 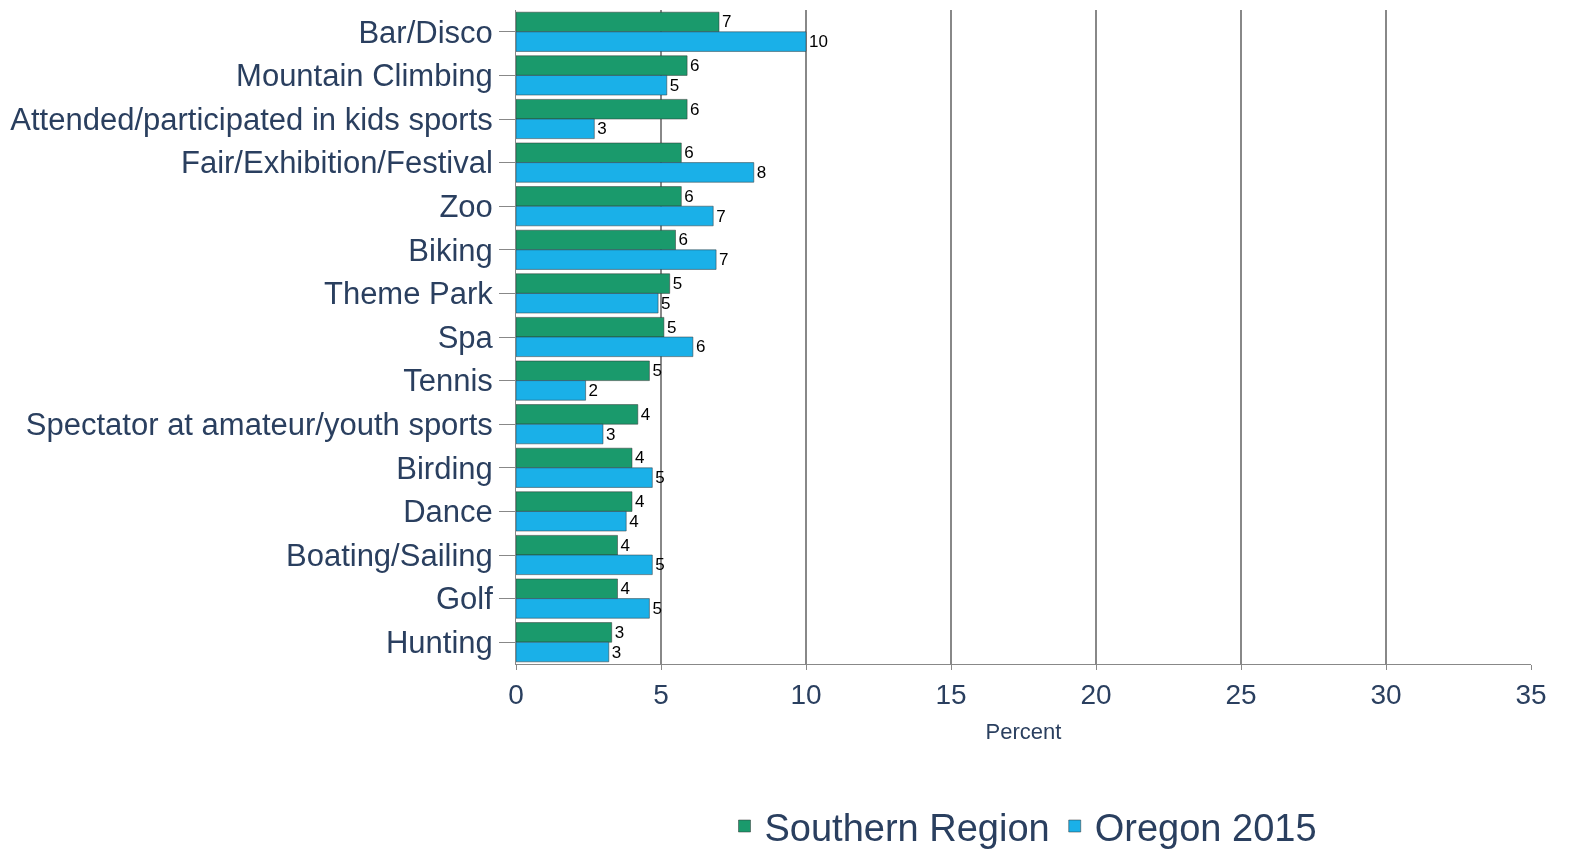 I want to click on x-tick-label: 5, so click(x=661, y=694).